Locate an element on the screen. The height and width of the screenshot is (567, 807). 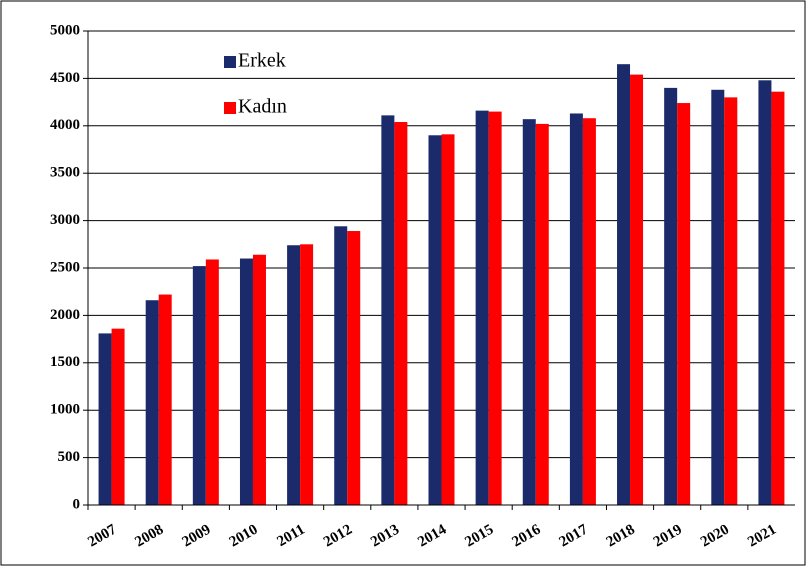
y-tick-label: 5000 is located at coordinates (65, 30).